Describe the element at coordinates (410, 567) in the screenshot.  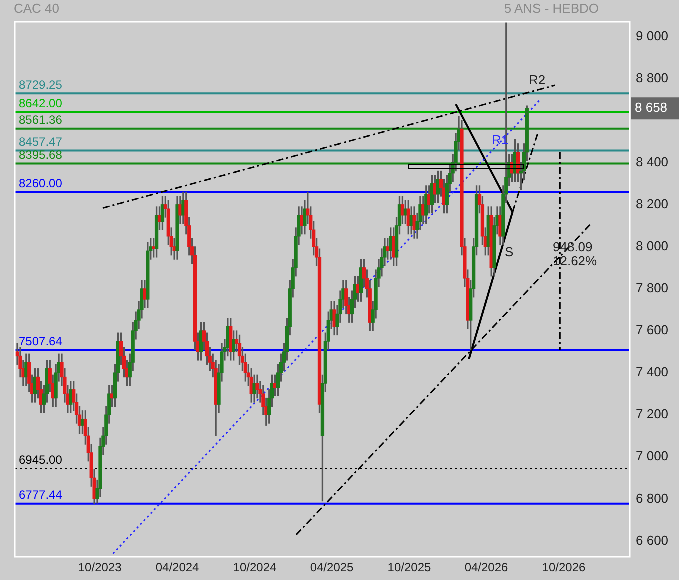
I see `x-tick-label: 10/2025` at that location.